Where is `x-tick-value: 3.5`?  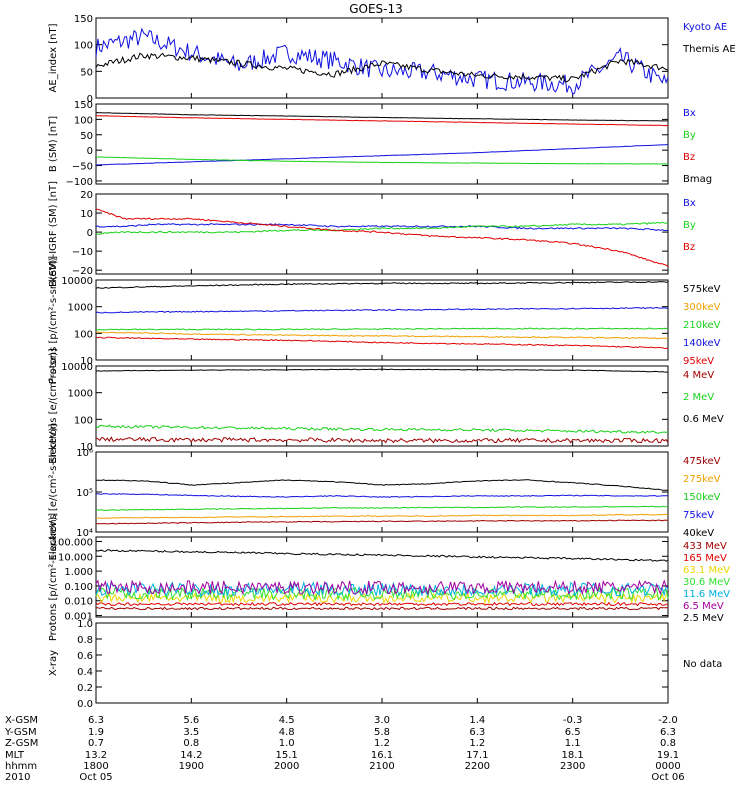 x-tick-value: 3.5 is located at coordinates (191, 732).